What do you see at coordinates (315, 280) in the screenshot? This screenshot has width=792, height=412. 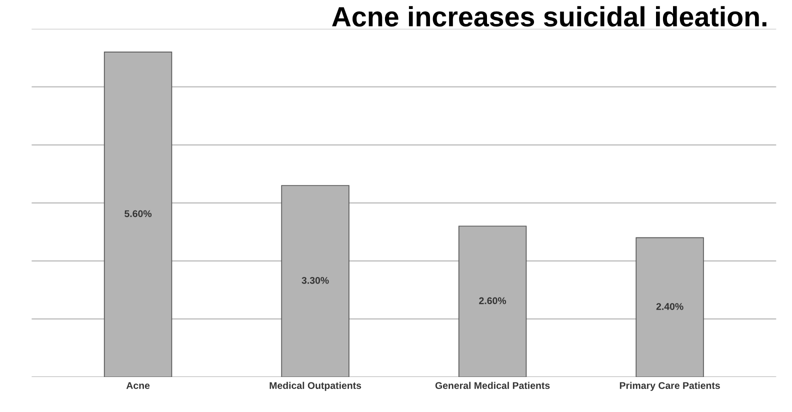 I see `data-label: 3.30%` at bounding box center [315, 280].